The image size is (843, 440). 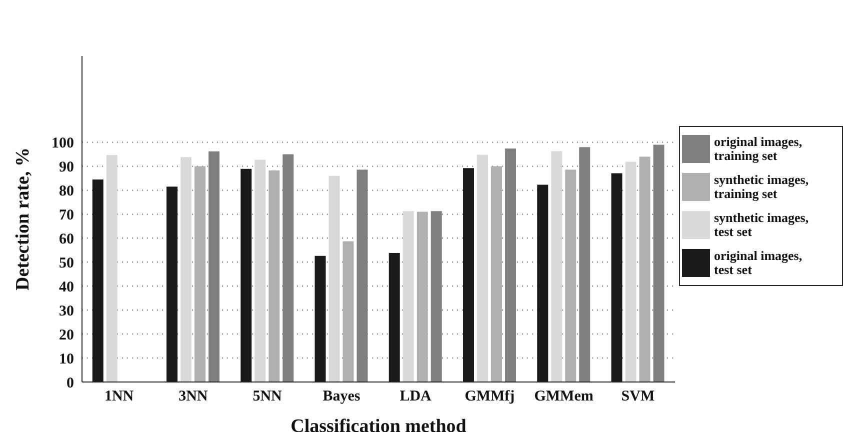 What do you see at coordinates (66, 168) in the screenshot?
I see `y-tick-label: 90` at bounding box center [66, 168].